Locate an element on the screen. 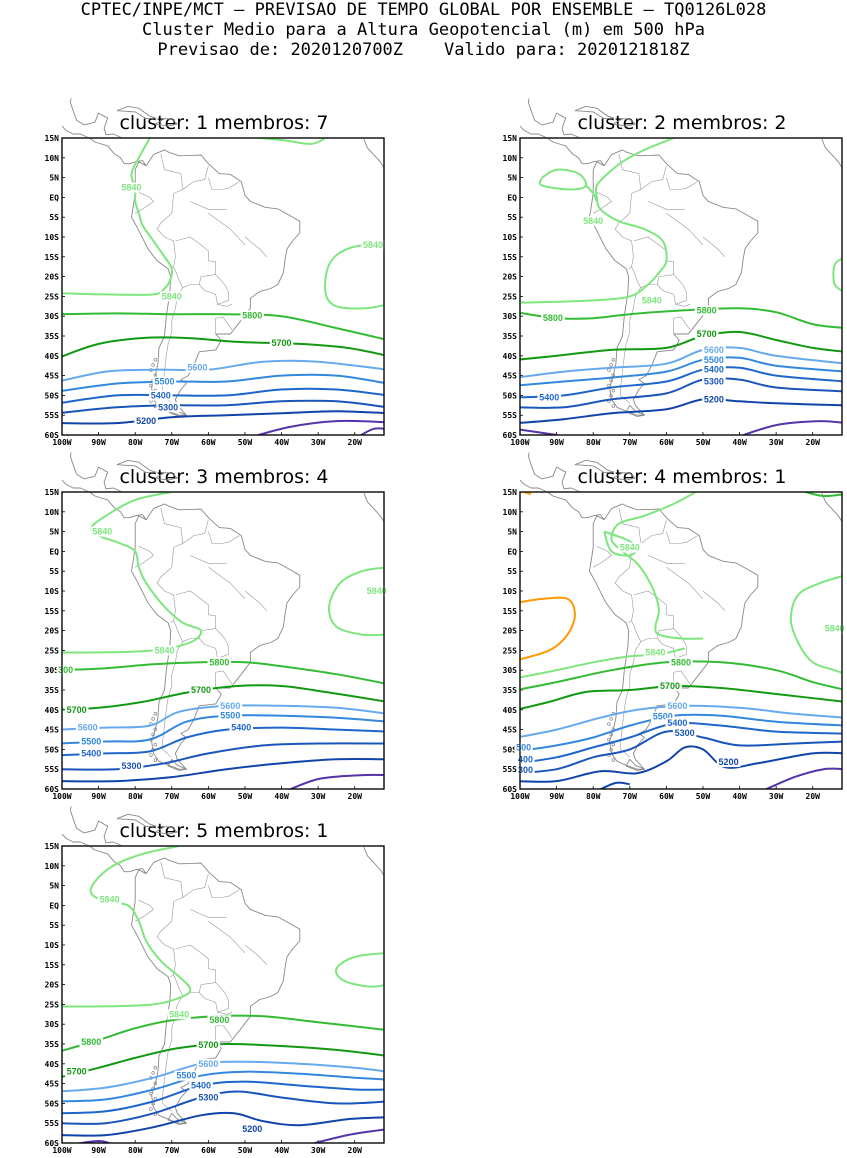 The width and height of the screenshot is (847, 1158). lon-tick-label: 100W is located at coordinates (61, 1150).